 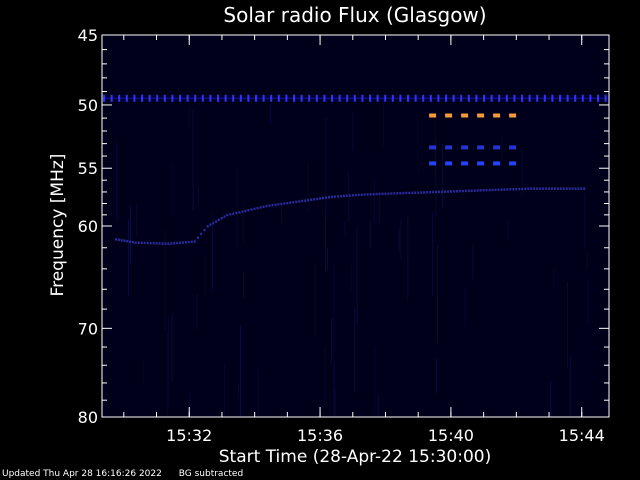 I want to click on x-tick-label: 15:32, so click(x=189, y=435).